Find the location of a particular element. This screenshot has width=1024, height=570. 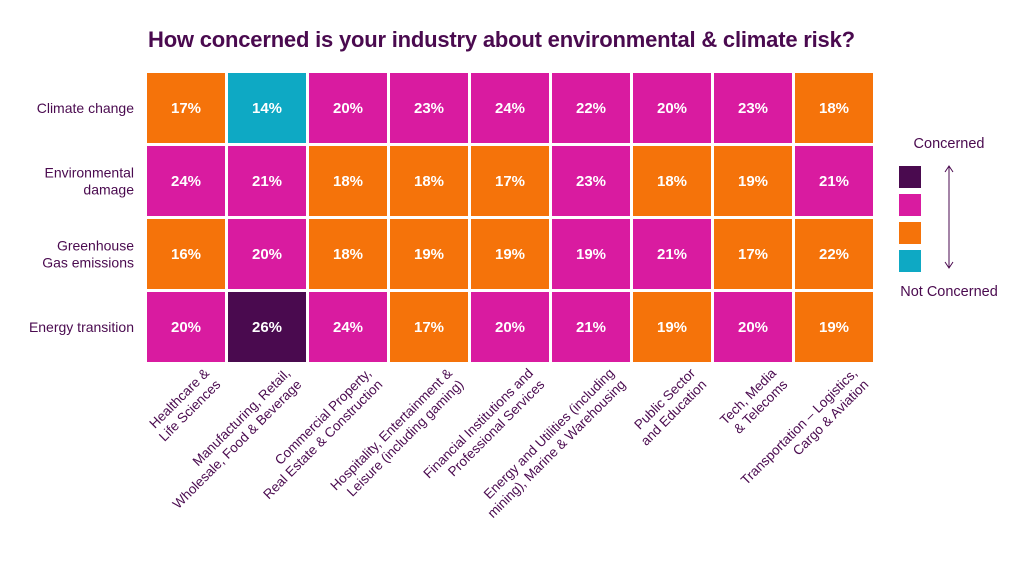

heatmap-cell-r0-c1 is located at coordinates (267, 108).